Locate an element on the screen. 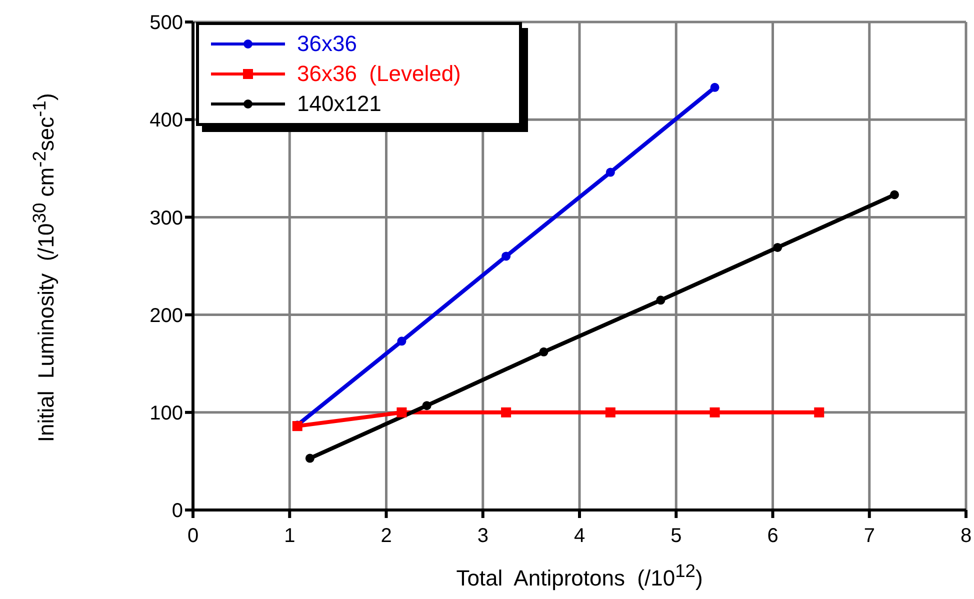 This screenshot has height=599, width=974. x-tick-label: 3 is located at coordinates (482, 536).